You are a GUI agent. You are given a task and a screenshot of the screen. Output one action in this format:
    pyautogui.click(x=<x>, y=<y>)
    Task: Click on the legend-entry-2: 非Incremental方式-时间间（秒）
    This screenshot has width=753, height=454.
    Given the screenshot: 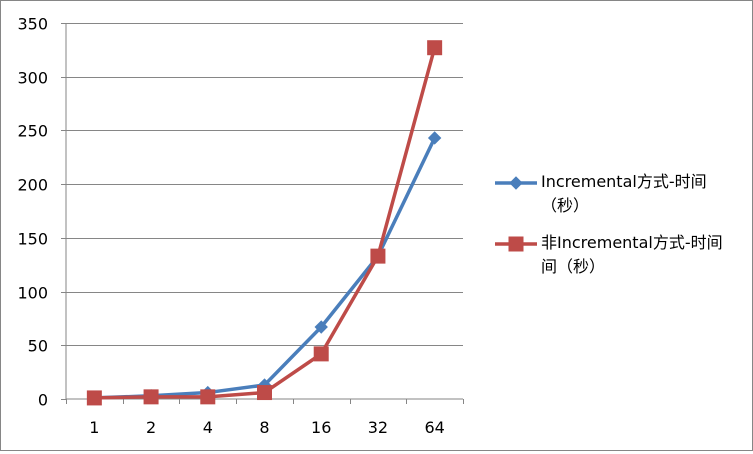 What is the action you would take?
    pyautogui.click(x=609, y=254)
    